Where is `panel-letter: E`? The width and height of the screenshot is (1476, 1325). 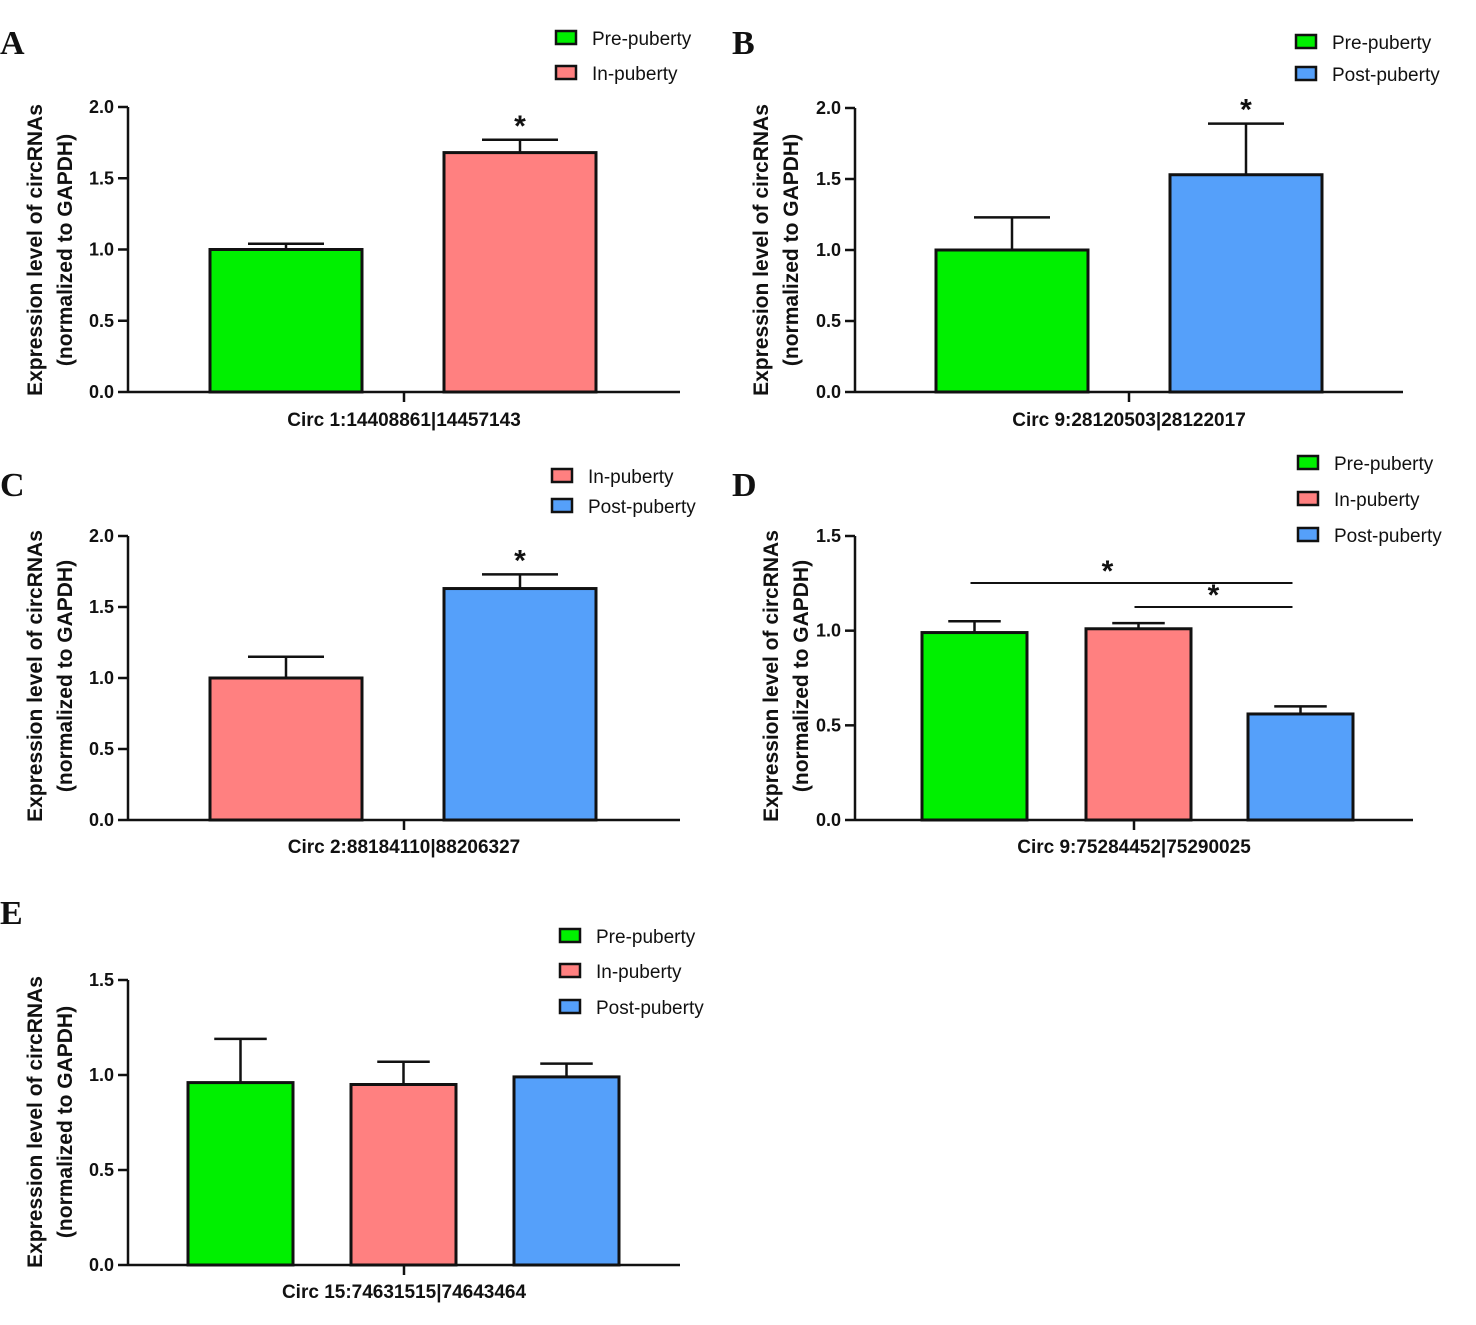
panel-letter: E is located at coordinates (11, 913).